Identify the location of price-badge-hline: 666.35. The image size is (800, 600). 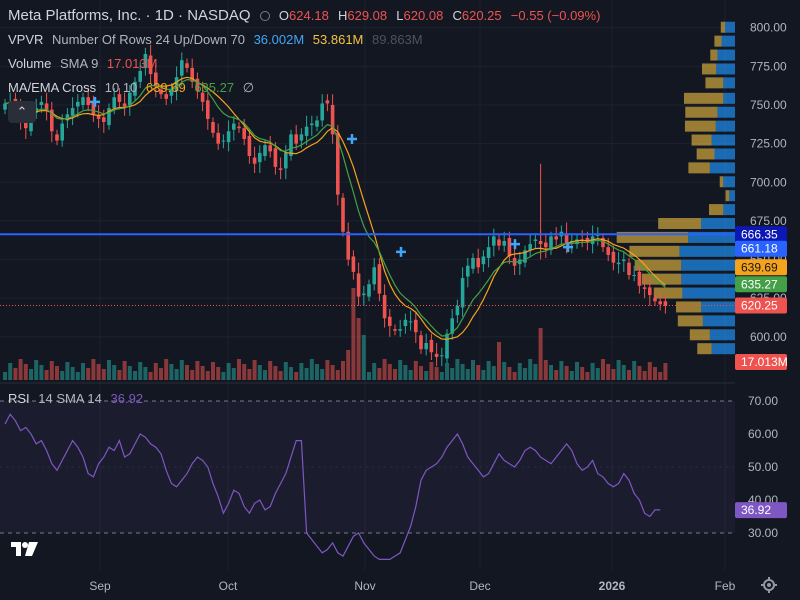
(759, 234).